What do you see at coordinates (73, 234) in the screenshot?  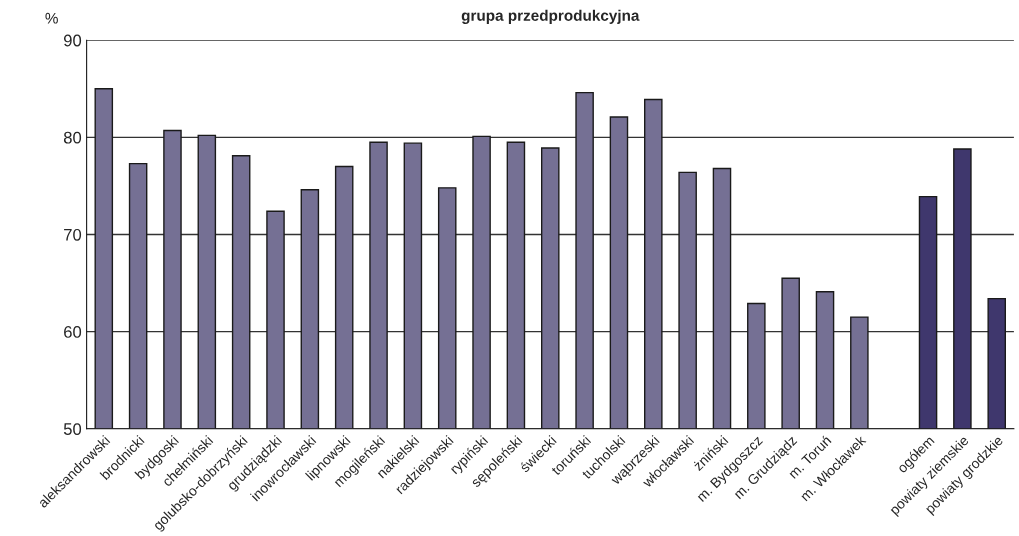 I see `y-tick-label: 70` at bounding box center [73, 234].